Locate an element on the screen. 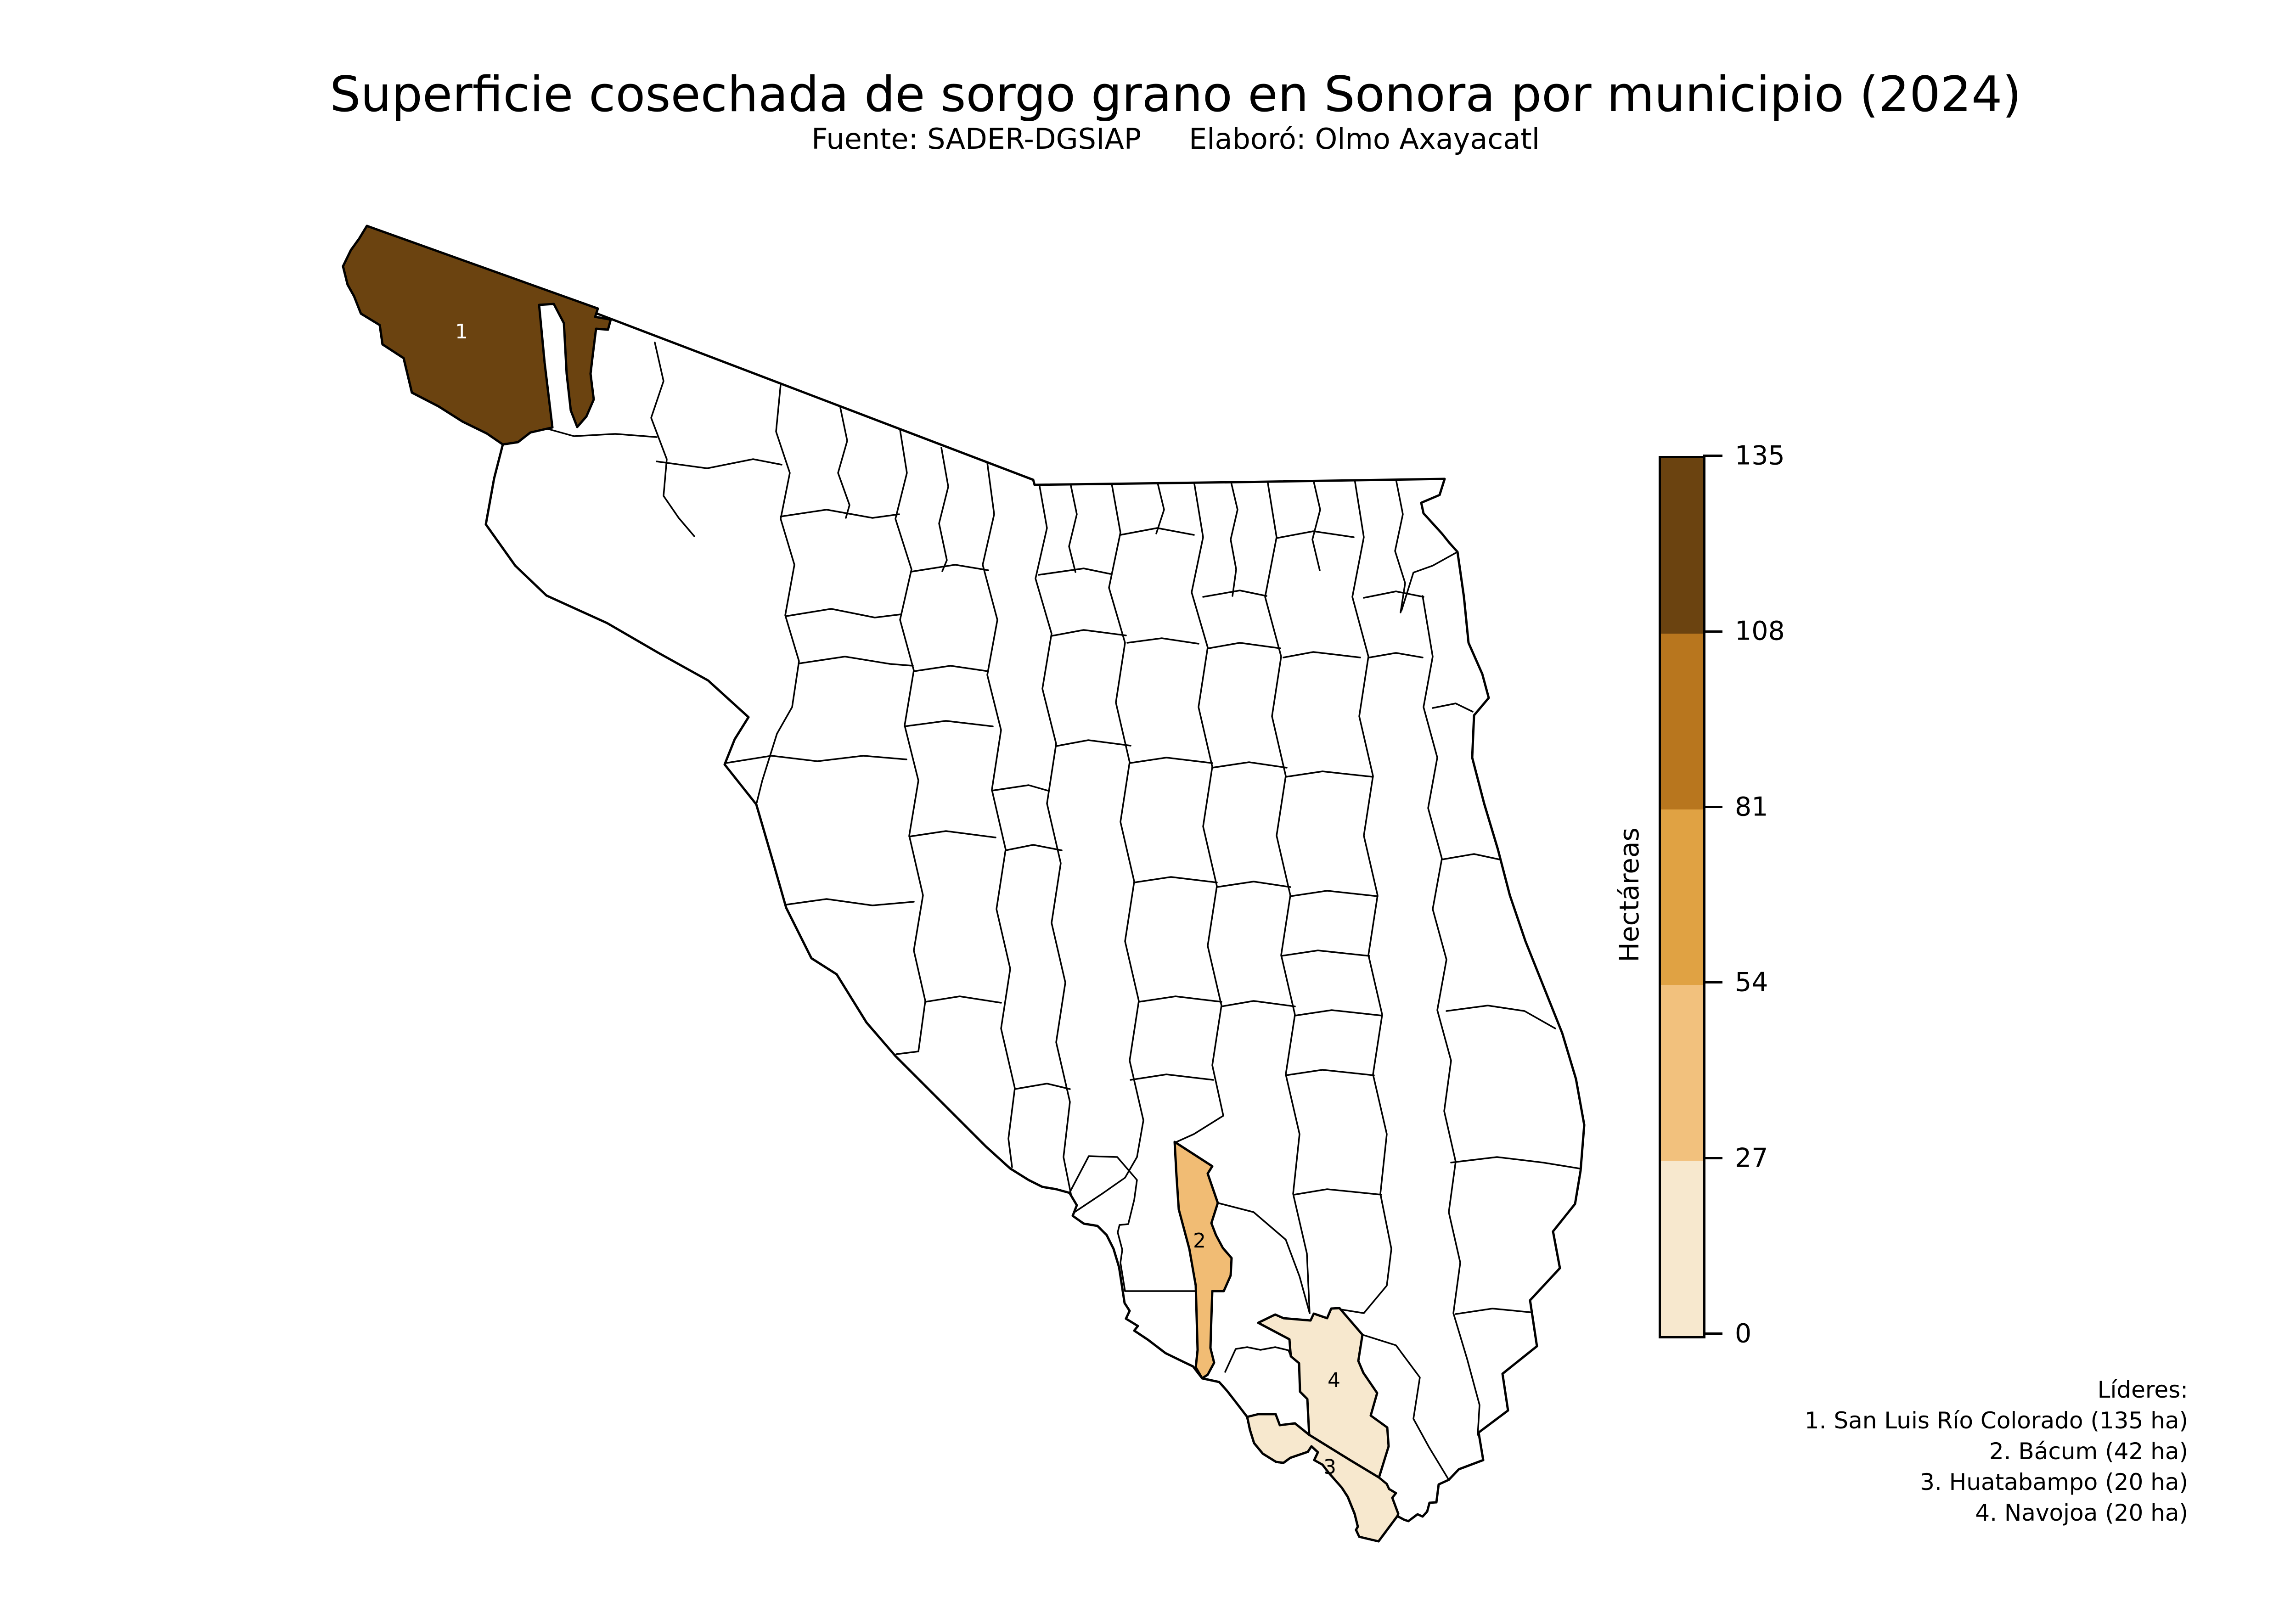  colorbar-tick-label-0: 0 is located at coordinates (1744, 1333).